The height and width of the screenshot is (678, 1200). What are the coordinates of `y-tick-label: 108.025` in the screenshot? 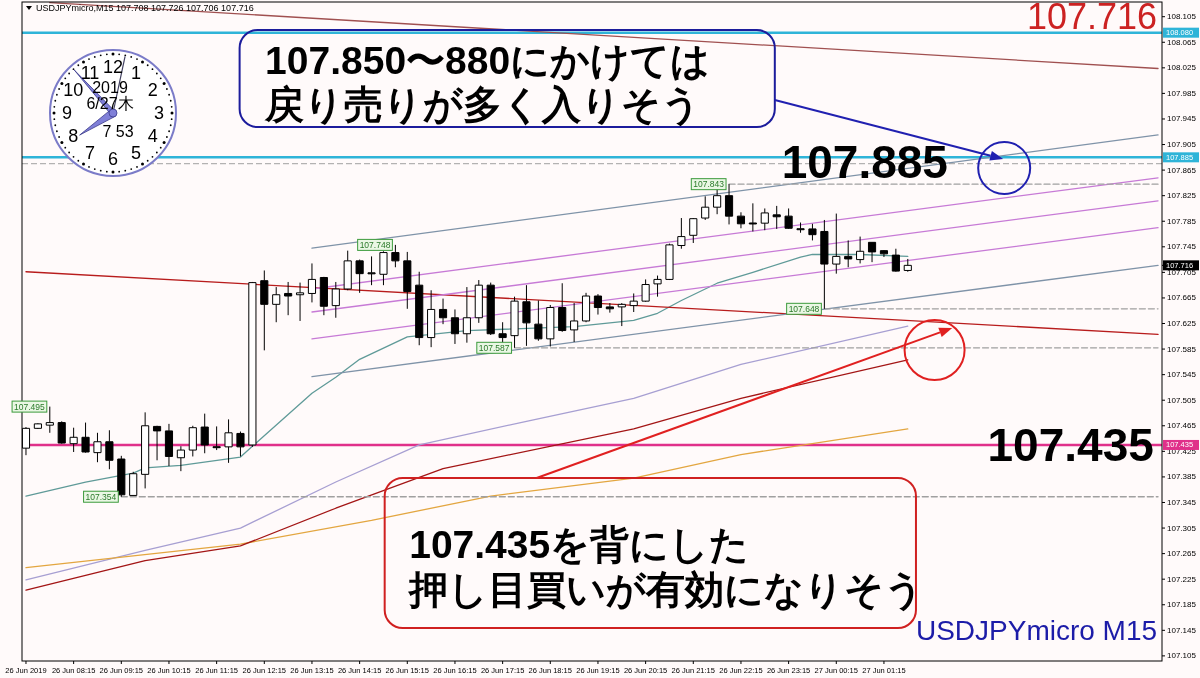 It's located at (1182, 68).